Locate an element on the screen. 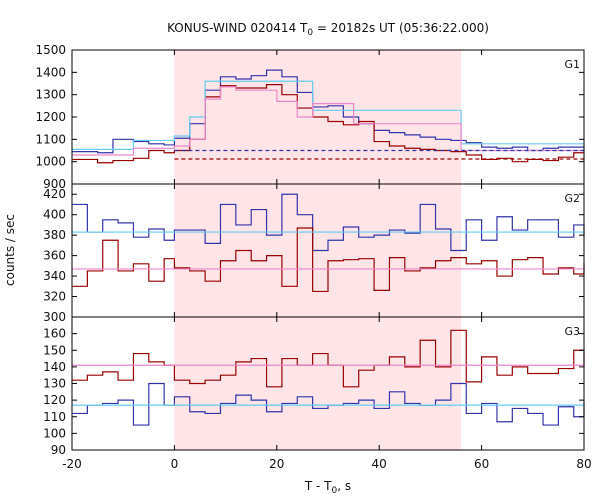  g2-y-tick-label: 320 is located at coordinates (54, 297).